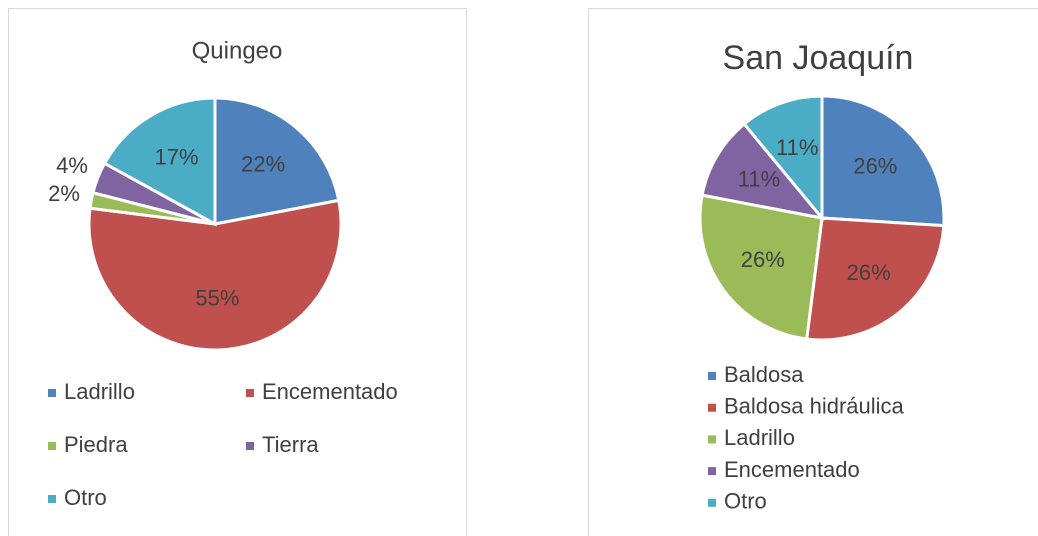 The image size is (1038, 536). I want to click on legend-label: Baldosa hidráulica, so click(814, 406).